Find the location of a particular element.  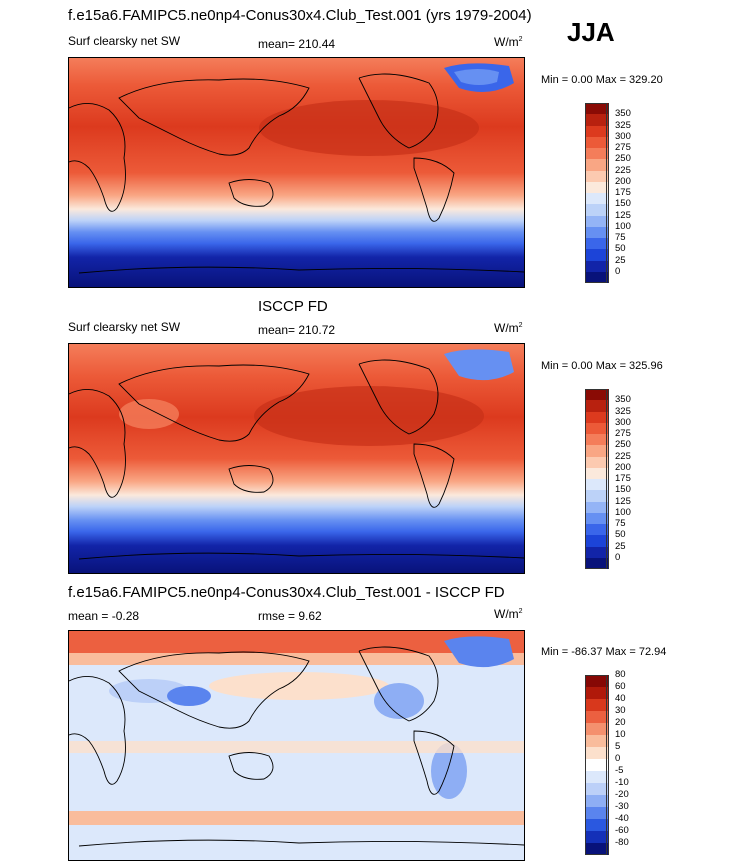

colorbar-tick-label: -30 is located at coordinates (622, 806).